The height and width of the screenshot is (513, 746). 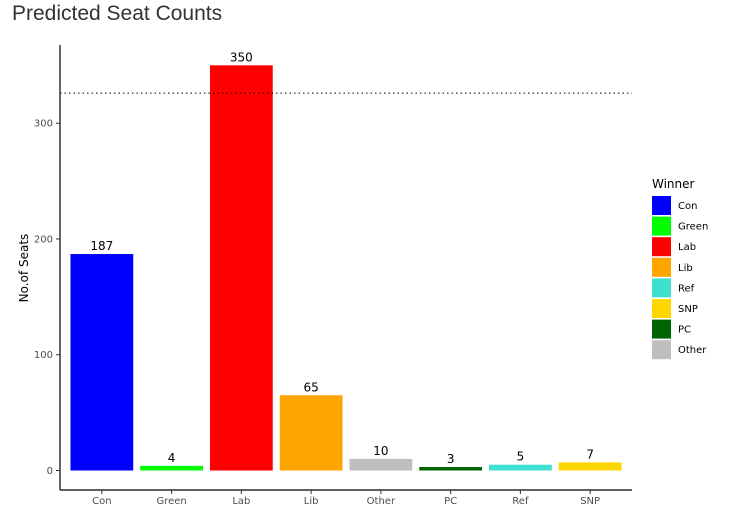 I want to click on bar-snp, so click(x=590, y=466).